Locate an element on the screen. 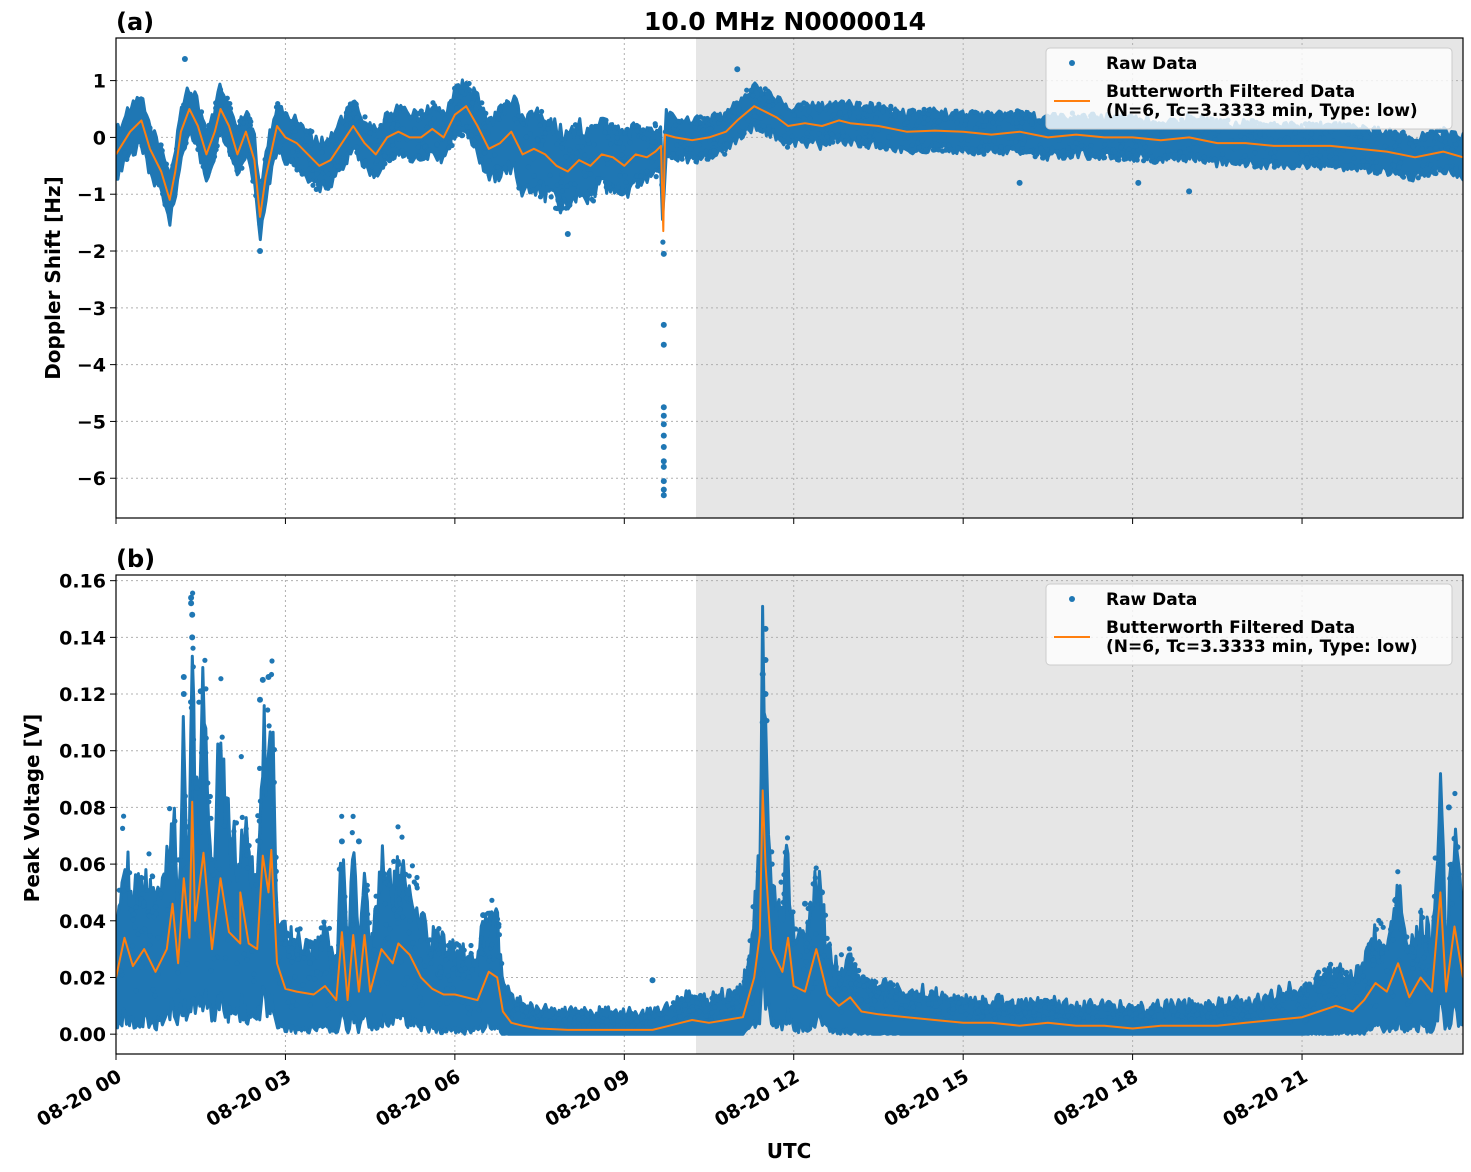 This screenshot has height=1172, width=1471. y-tick-label: −6 is located at coordinates (91, 479).